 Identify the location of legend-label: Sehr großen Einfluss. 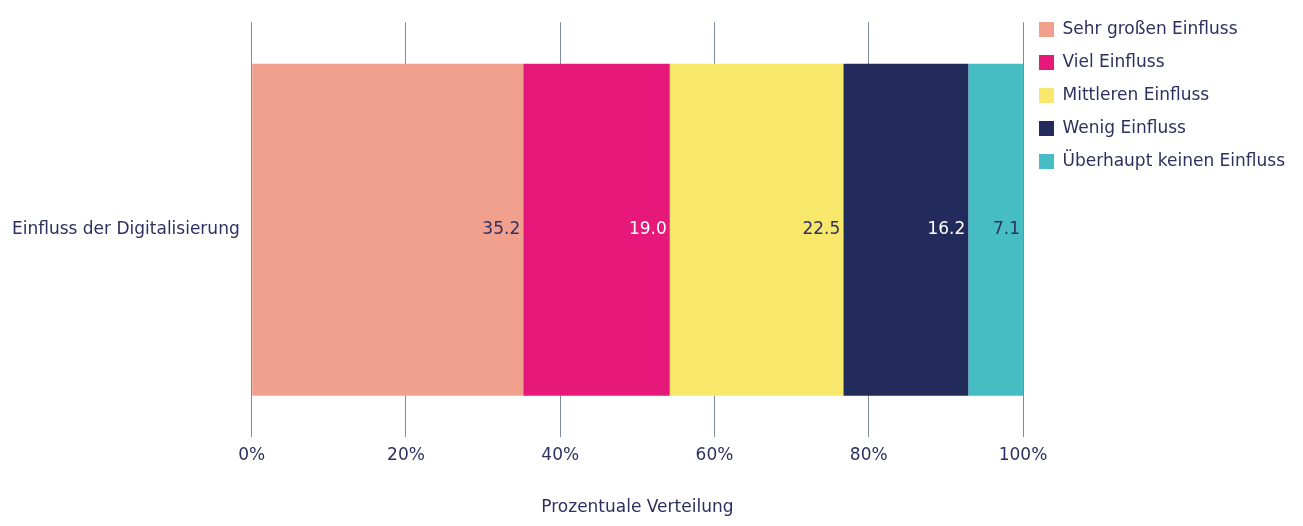
(1150, 27).